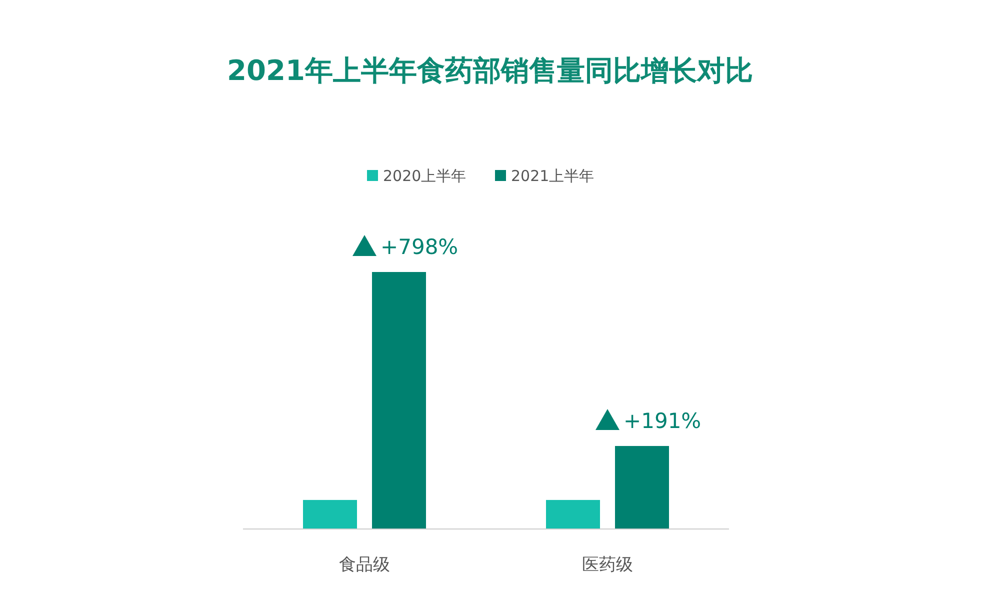 This screenshot has height=606, width=1000. Describe the element at coordinates (419, 247) in the screenshot. I see `text: +798%` at that location.